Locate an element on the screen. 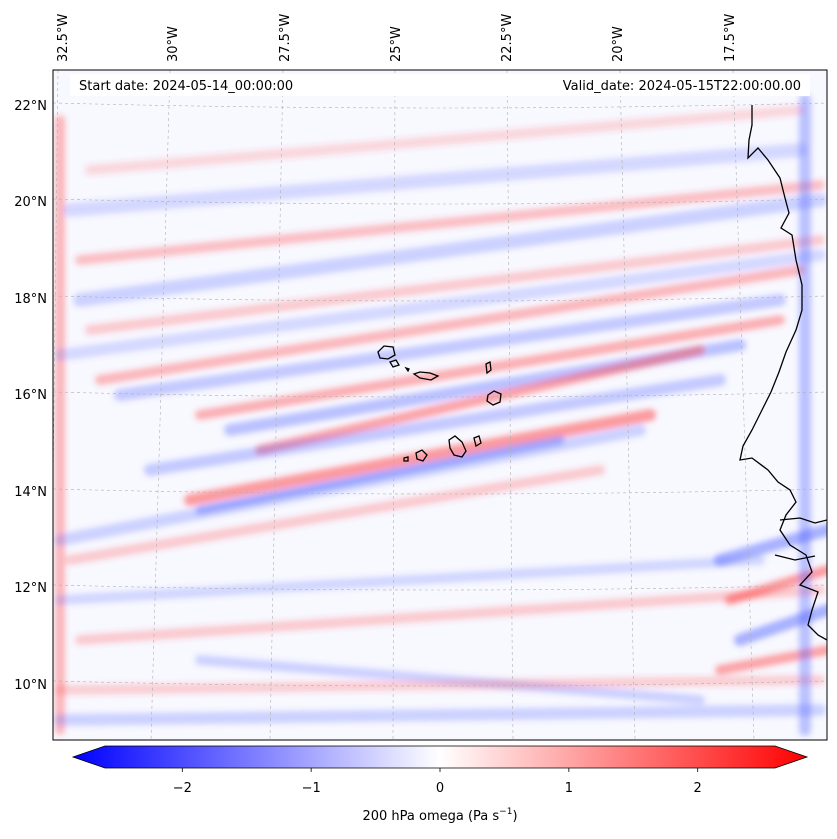  island-sao-vicente is located at coordinates (394, 363).